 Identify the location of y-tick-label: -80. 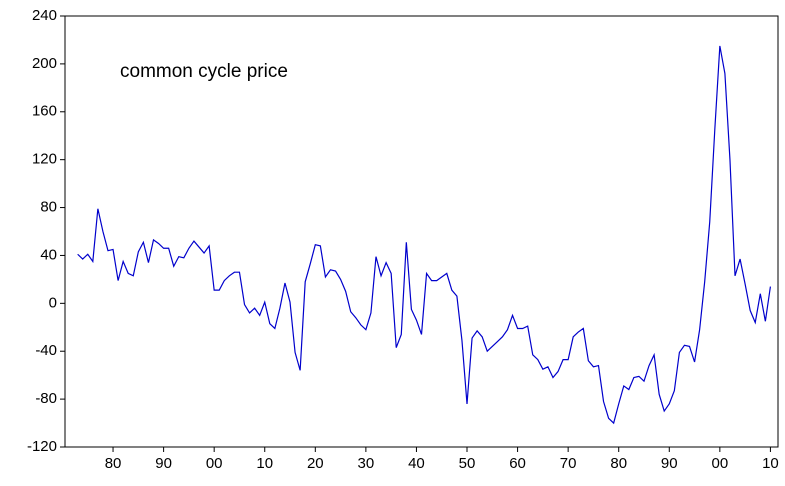
(46, 398).